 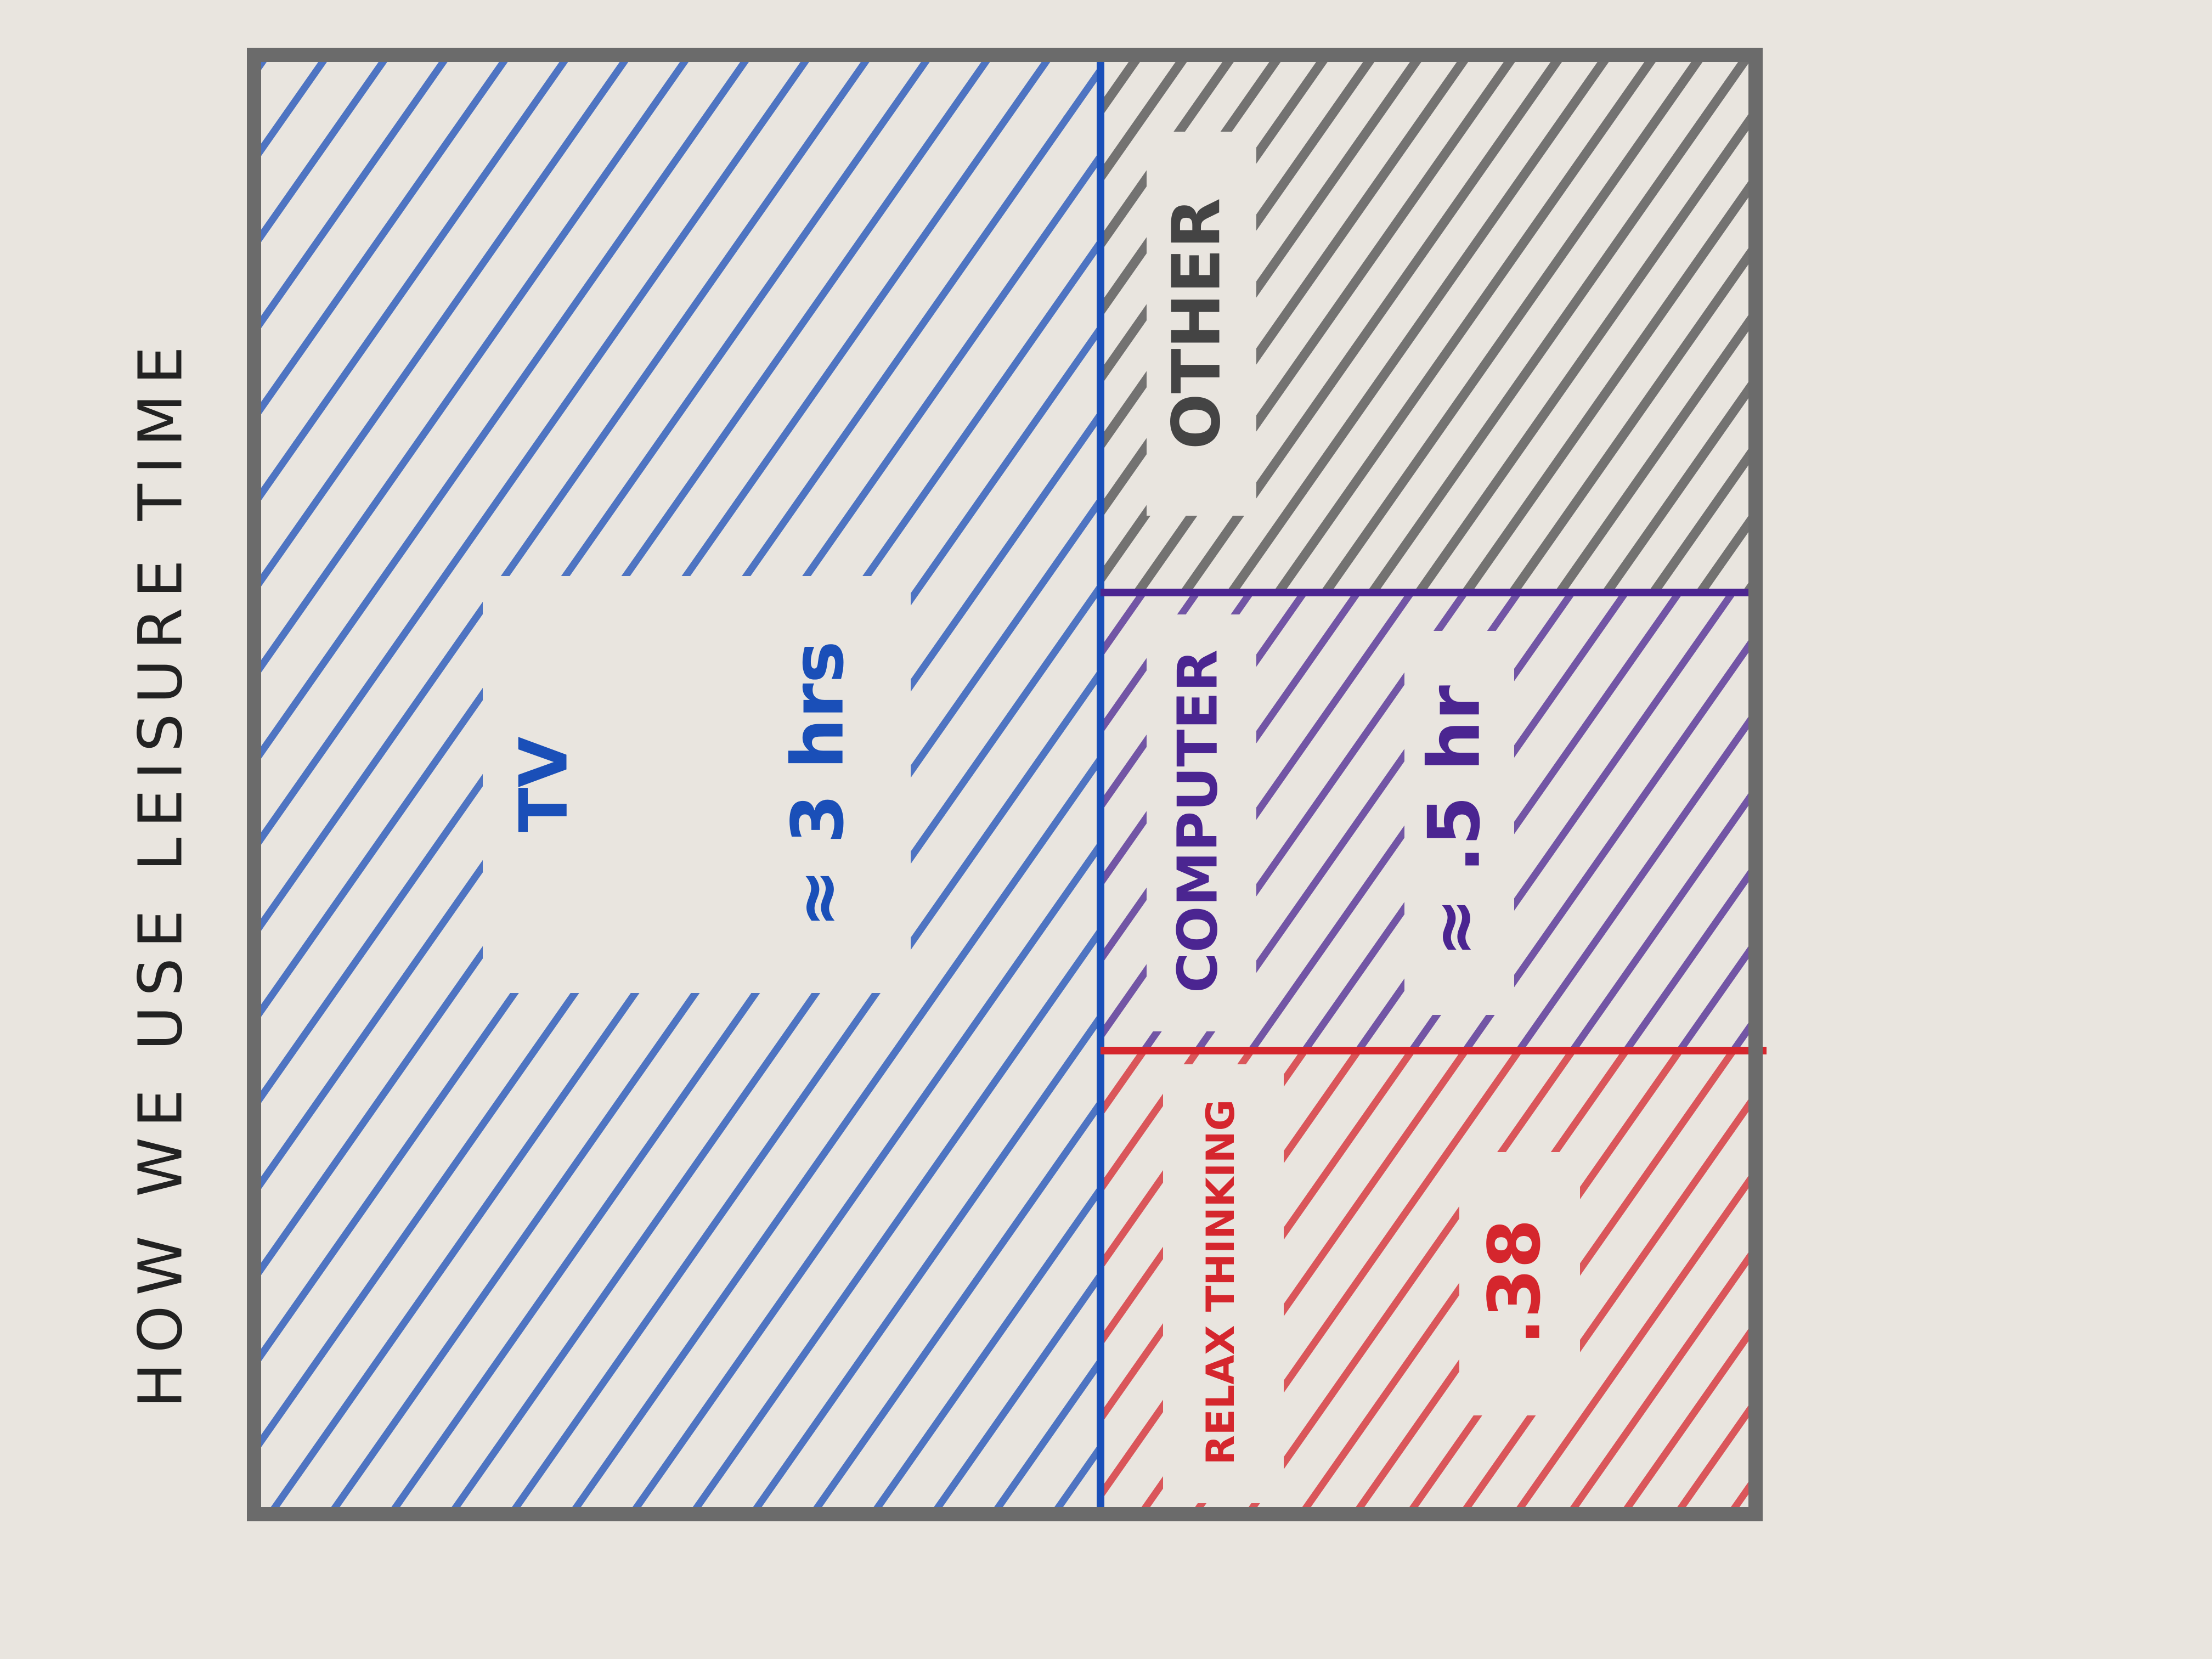 What do you see at coordinates (1221, 1282) in the screenshot?
I see `tile-label: RELAX THINKING` at bounding box center [1221, 1282].